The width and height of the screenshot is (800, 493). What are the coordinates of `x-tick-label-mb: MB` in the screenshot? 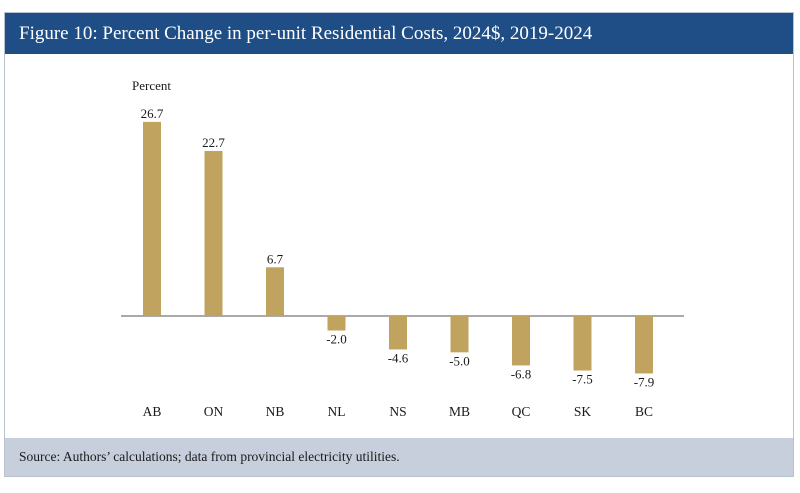 It's located at (459, 411).